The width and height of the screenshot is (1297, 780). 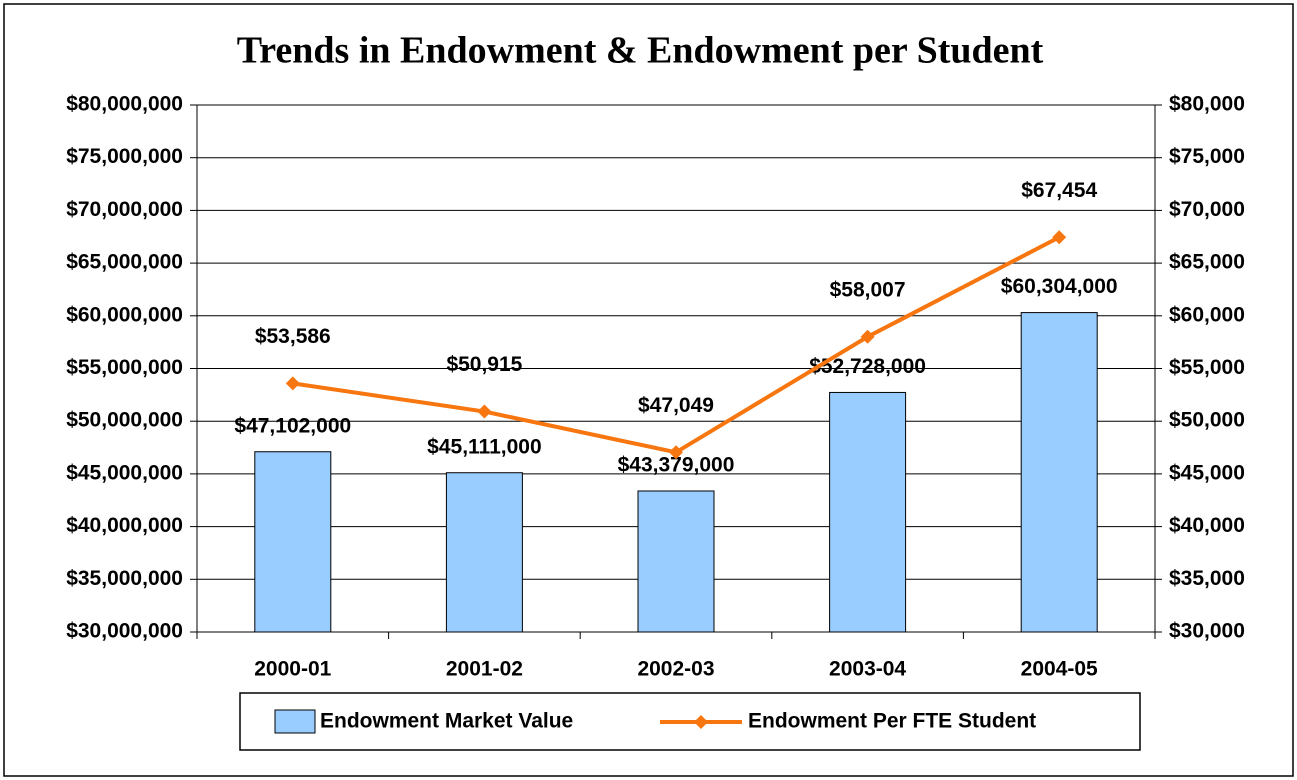 I want to click on legend-label: Endowment Market Value, so click(x=446, y=721).